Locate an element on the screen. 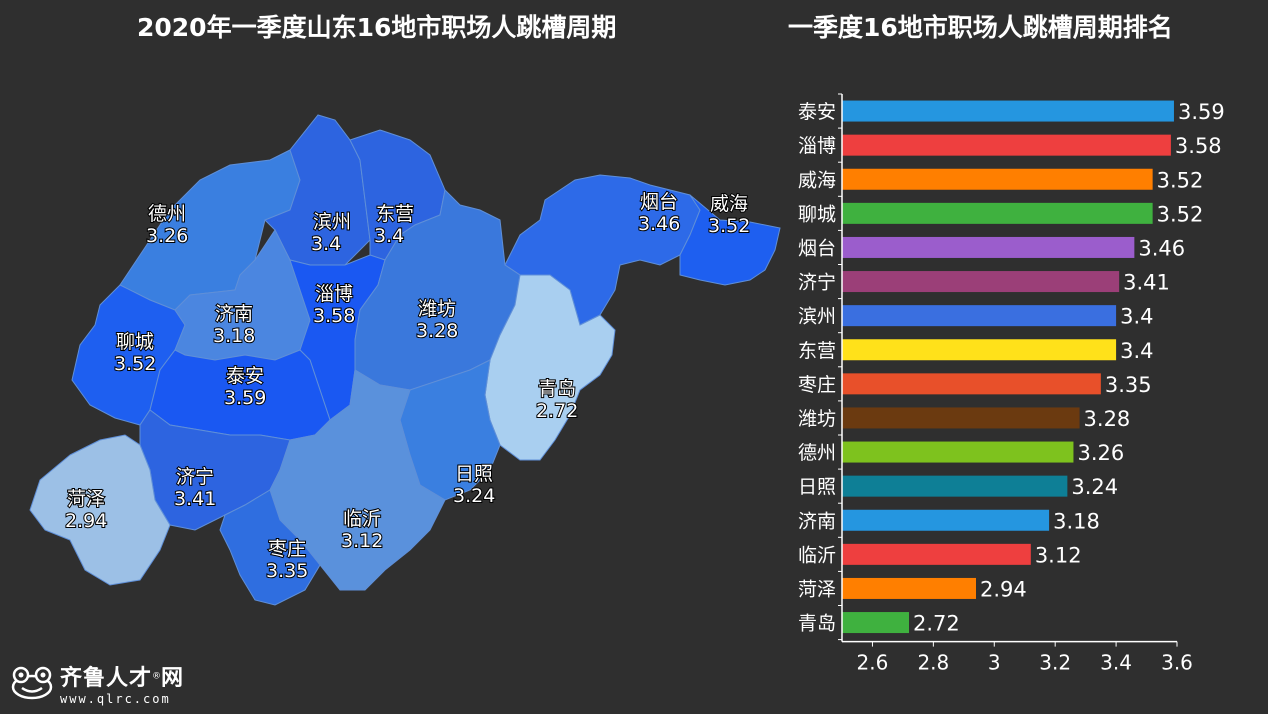  map-label-name: 济宁 is located at coordinates (195, 477).